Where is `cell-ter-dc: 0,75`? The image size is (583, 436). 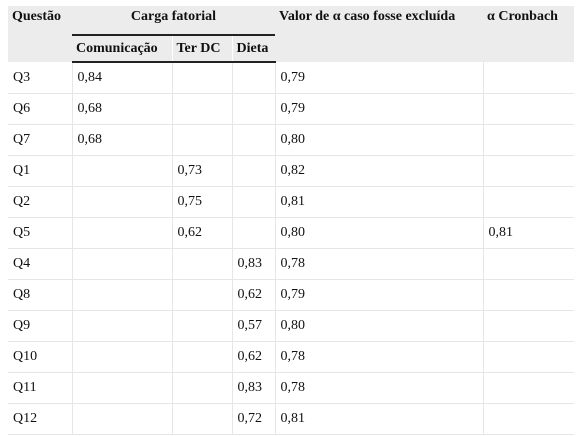
cell-ter-dc: 0,75 is located at coordinates (202, 202).